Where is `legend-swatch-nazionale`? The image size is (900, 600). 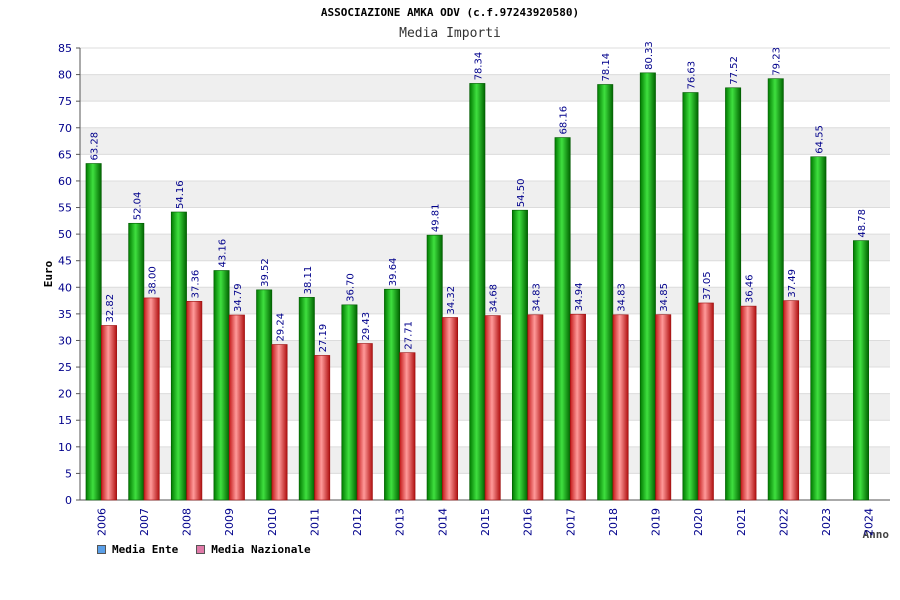 legend-swatch-nazionale is located at coordinates (201, 549).